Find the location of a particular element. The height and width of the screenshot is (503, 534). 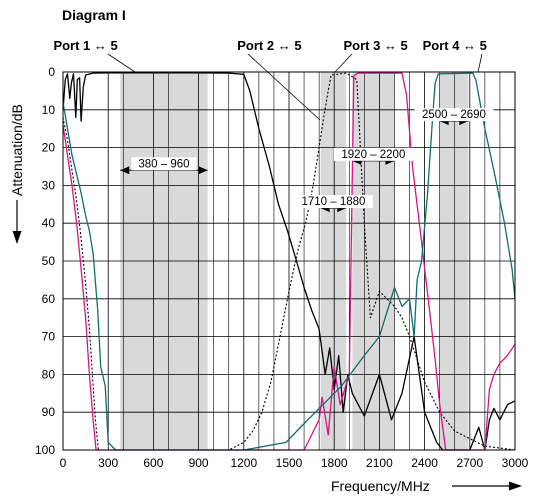

x-tick-label: 1200 is located at coordinates (243, 463).